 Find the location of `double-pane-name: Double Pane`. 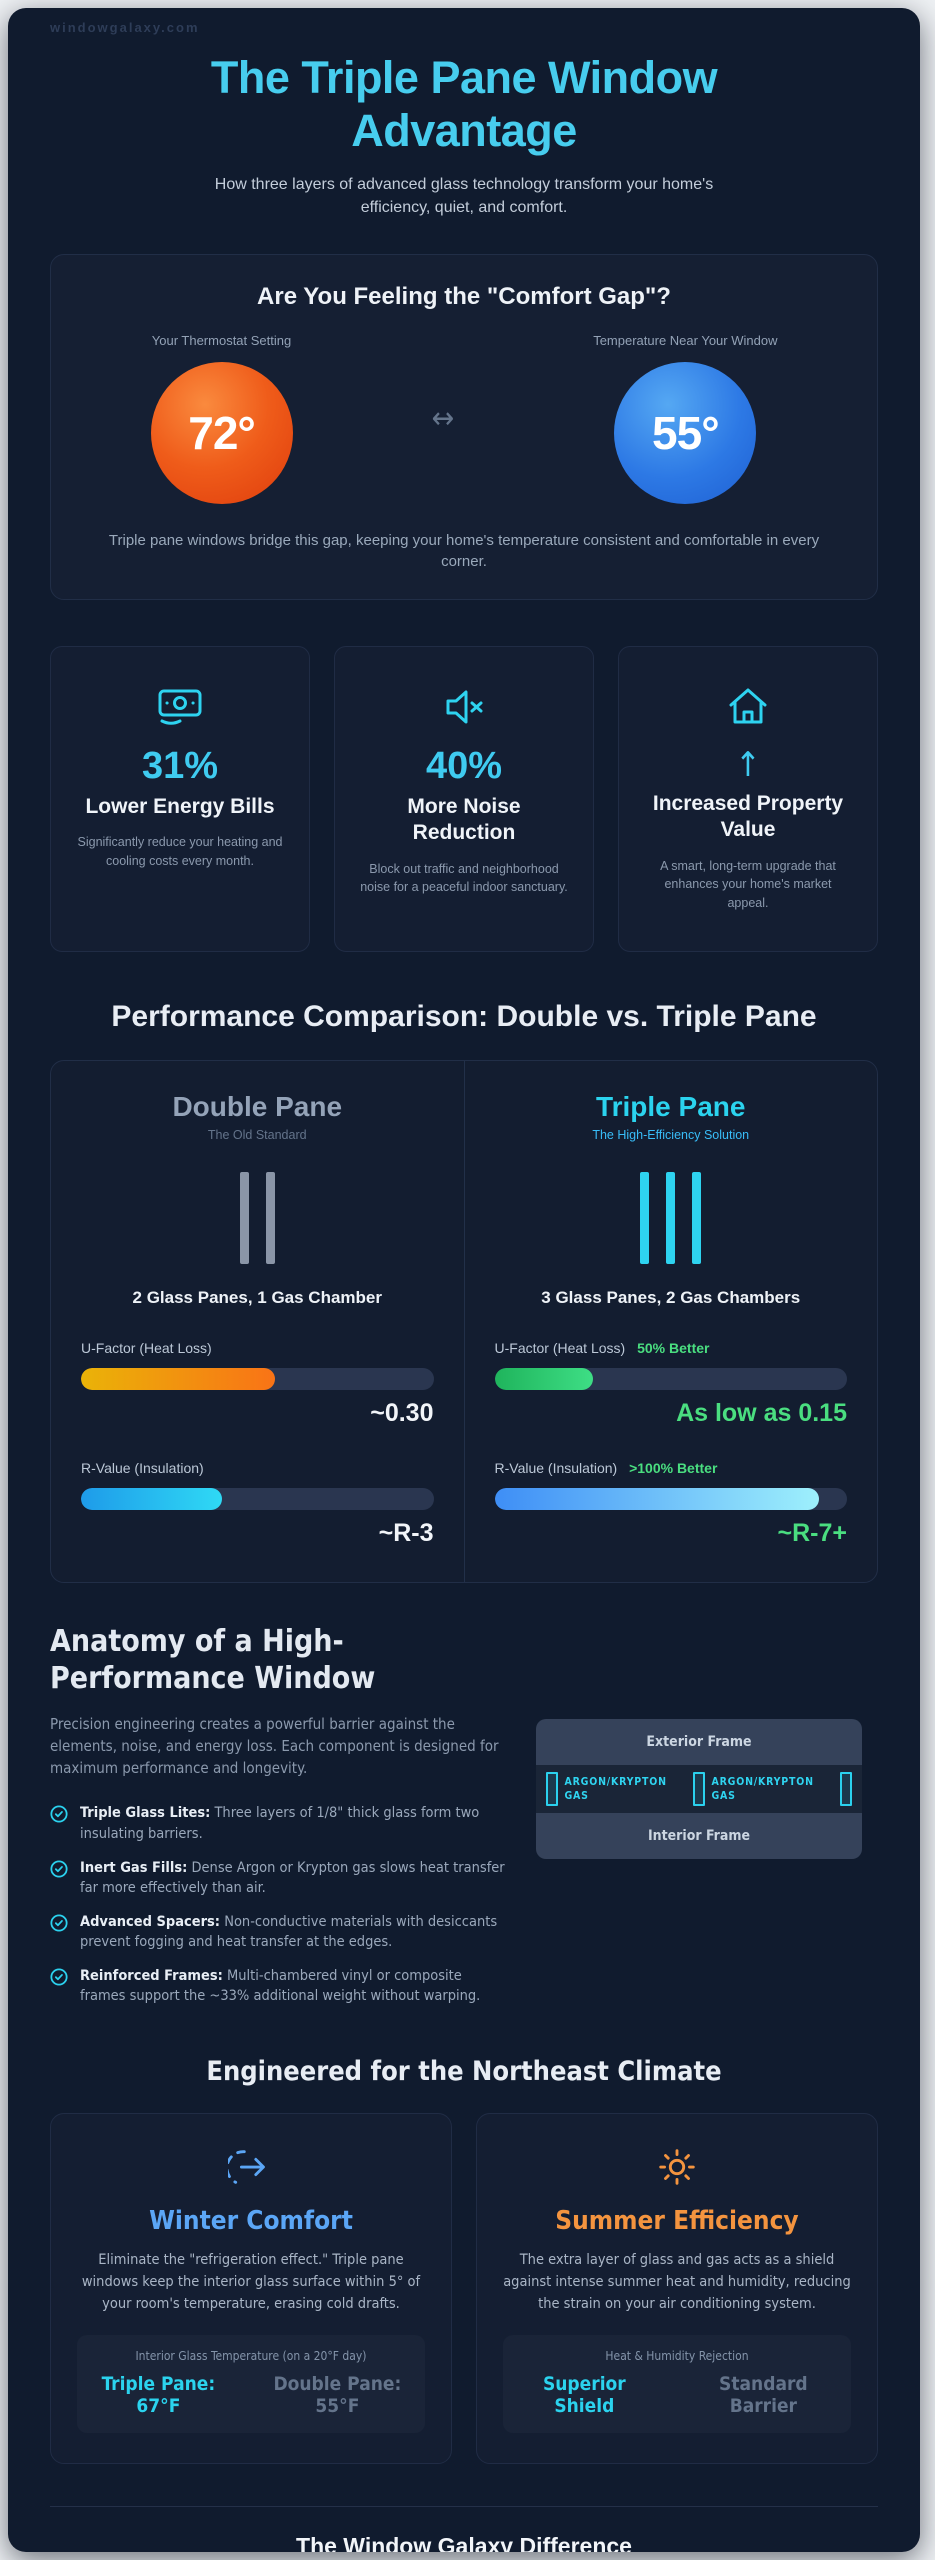

double-pane-name: Double Pane is located at coordinates (257, 1106).